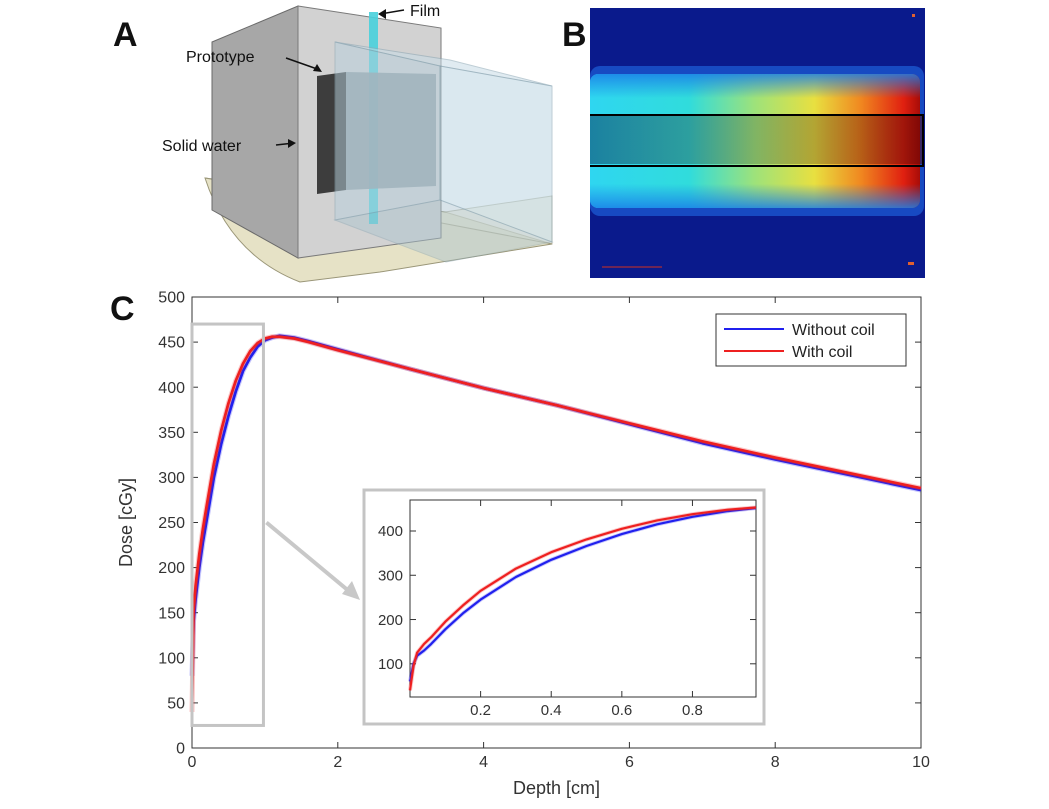  What do you see at coordinates (292, 143) in the screenshot?
I see `solid-water-pointer-head` at bounding box center [292, 143].